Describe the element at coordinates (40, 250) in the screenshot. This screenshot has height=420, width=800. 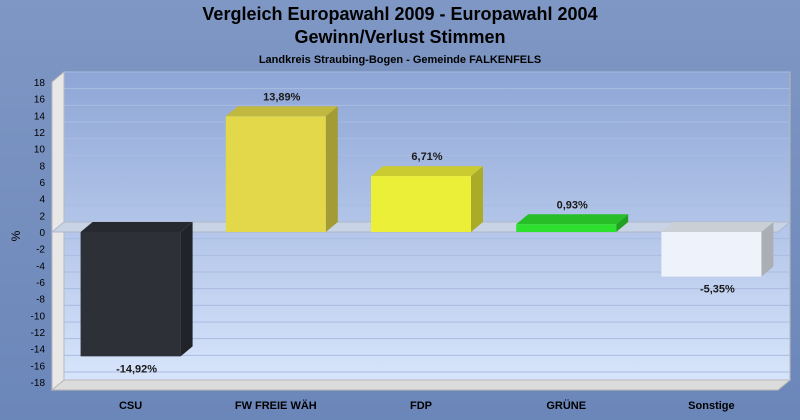
I see `y-tick-label: -2` at that location.